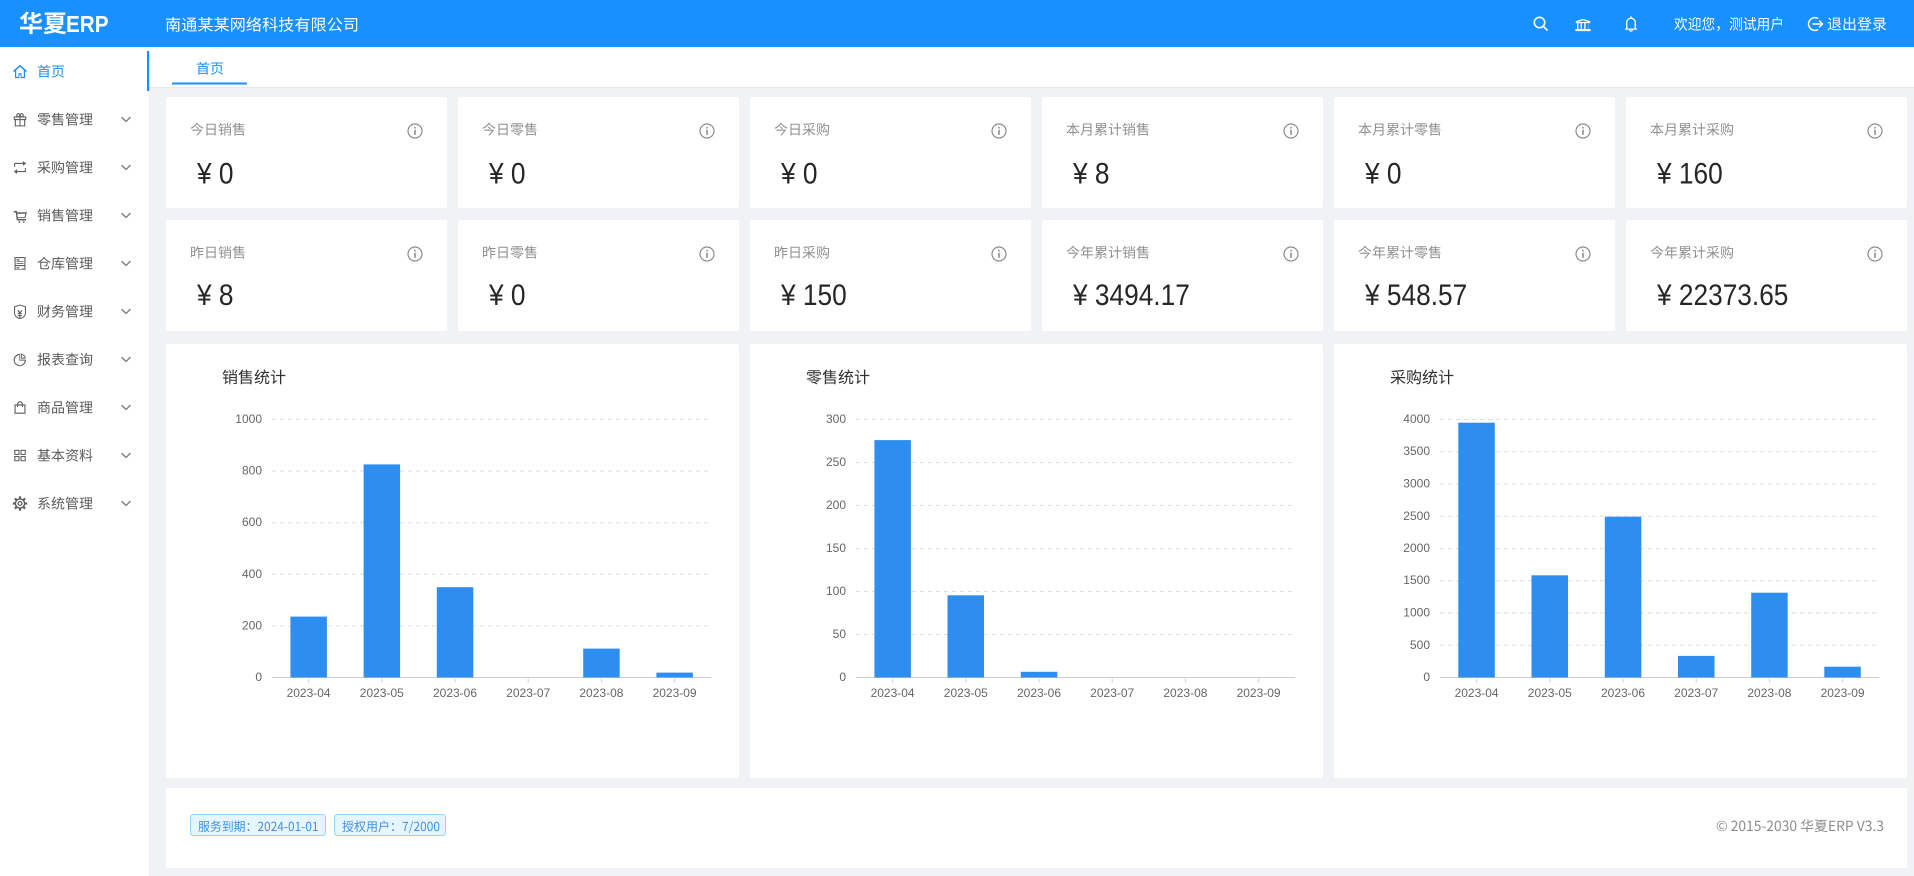 Image resolution: width=1914 pixels, height=876 pixels. I want to click on svg-text: 400, so click(252, 574).